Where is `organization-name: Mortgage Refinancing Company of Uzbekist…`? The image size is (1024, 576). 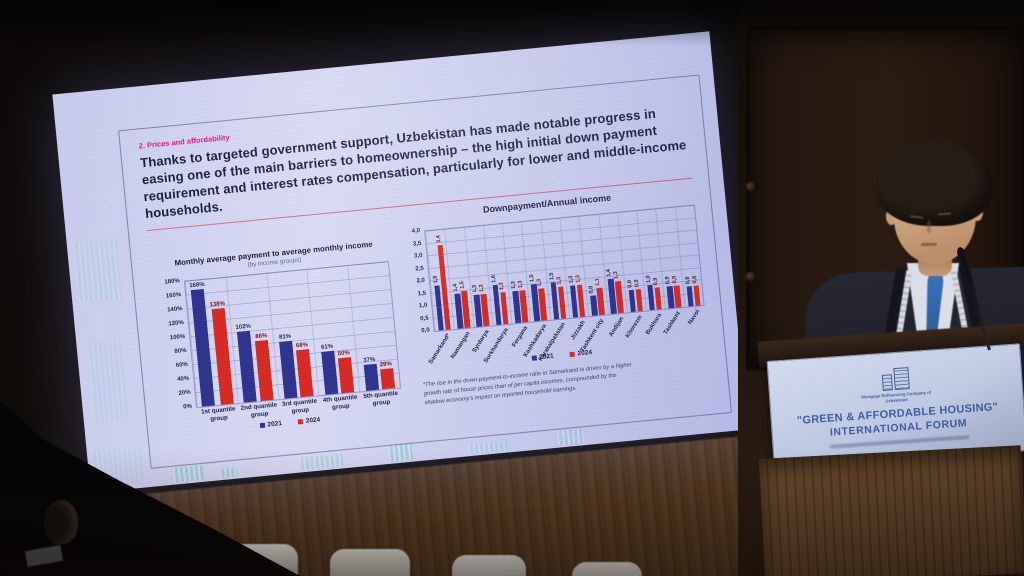
organization-name: Mortgage Refinancing Company of Uzbekist… is located at coordinates (896, 397).